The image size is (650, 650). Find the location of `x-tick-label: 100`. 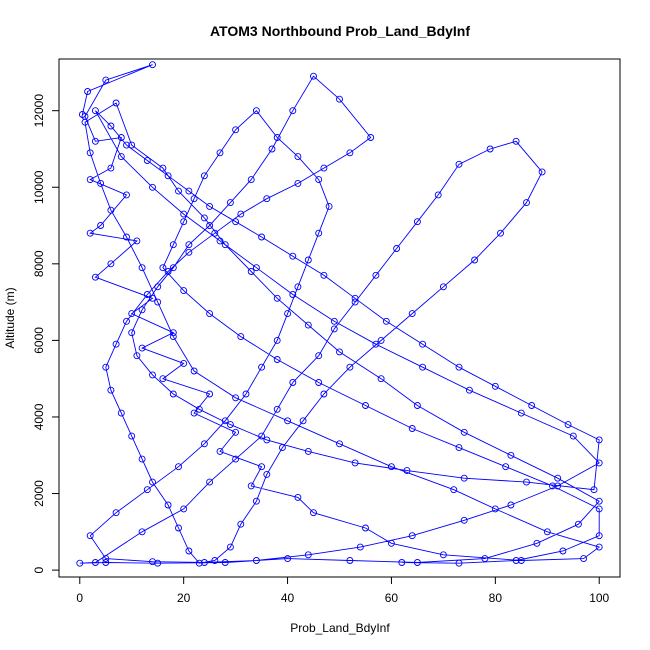

x-tick-label: 100 is located at coordinates (599, 598).